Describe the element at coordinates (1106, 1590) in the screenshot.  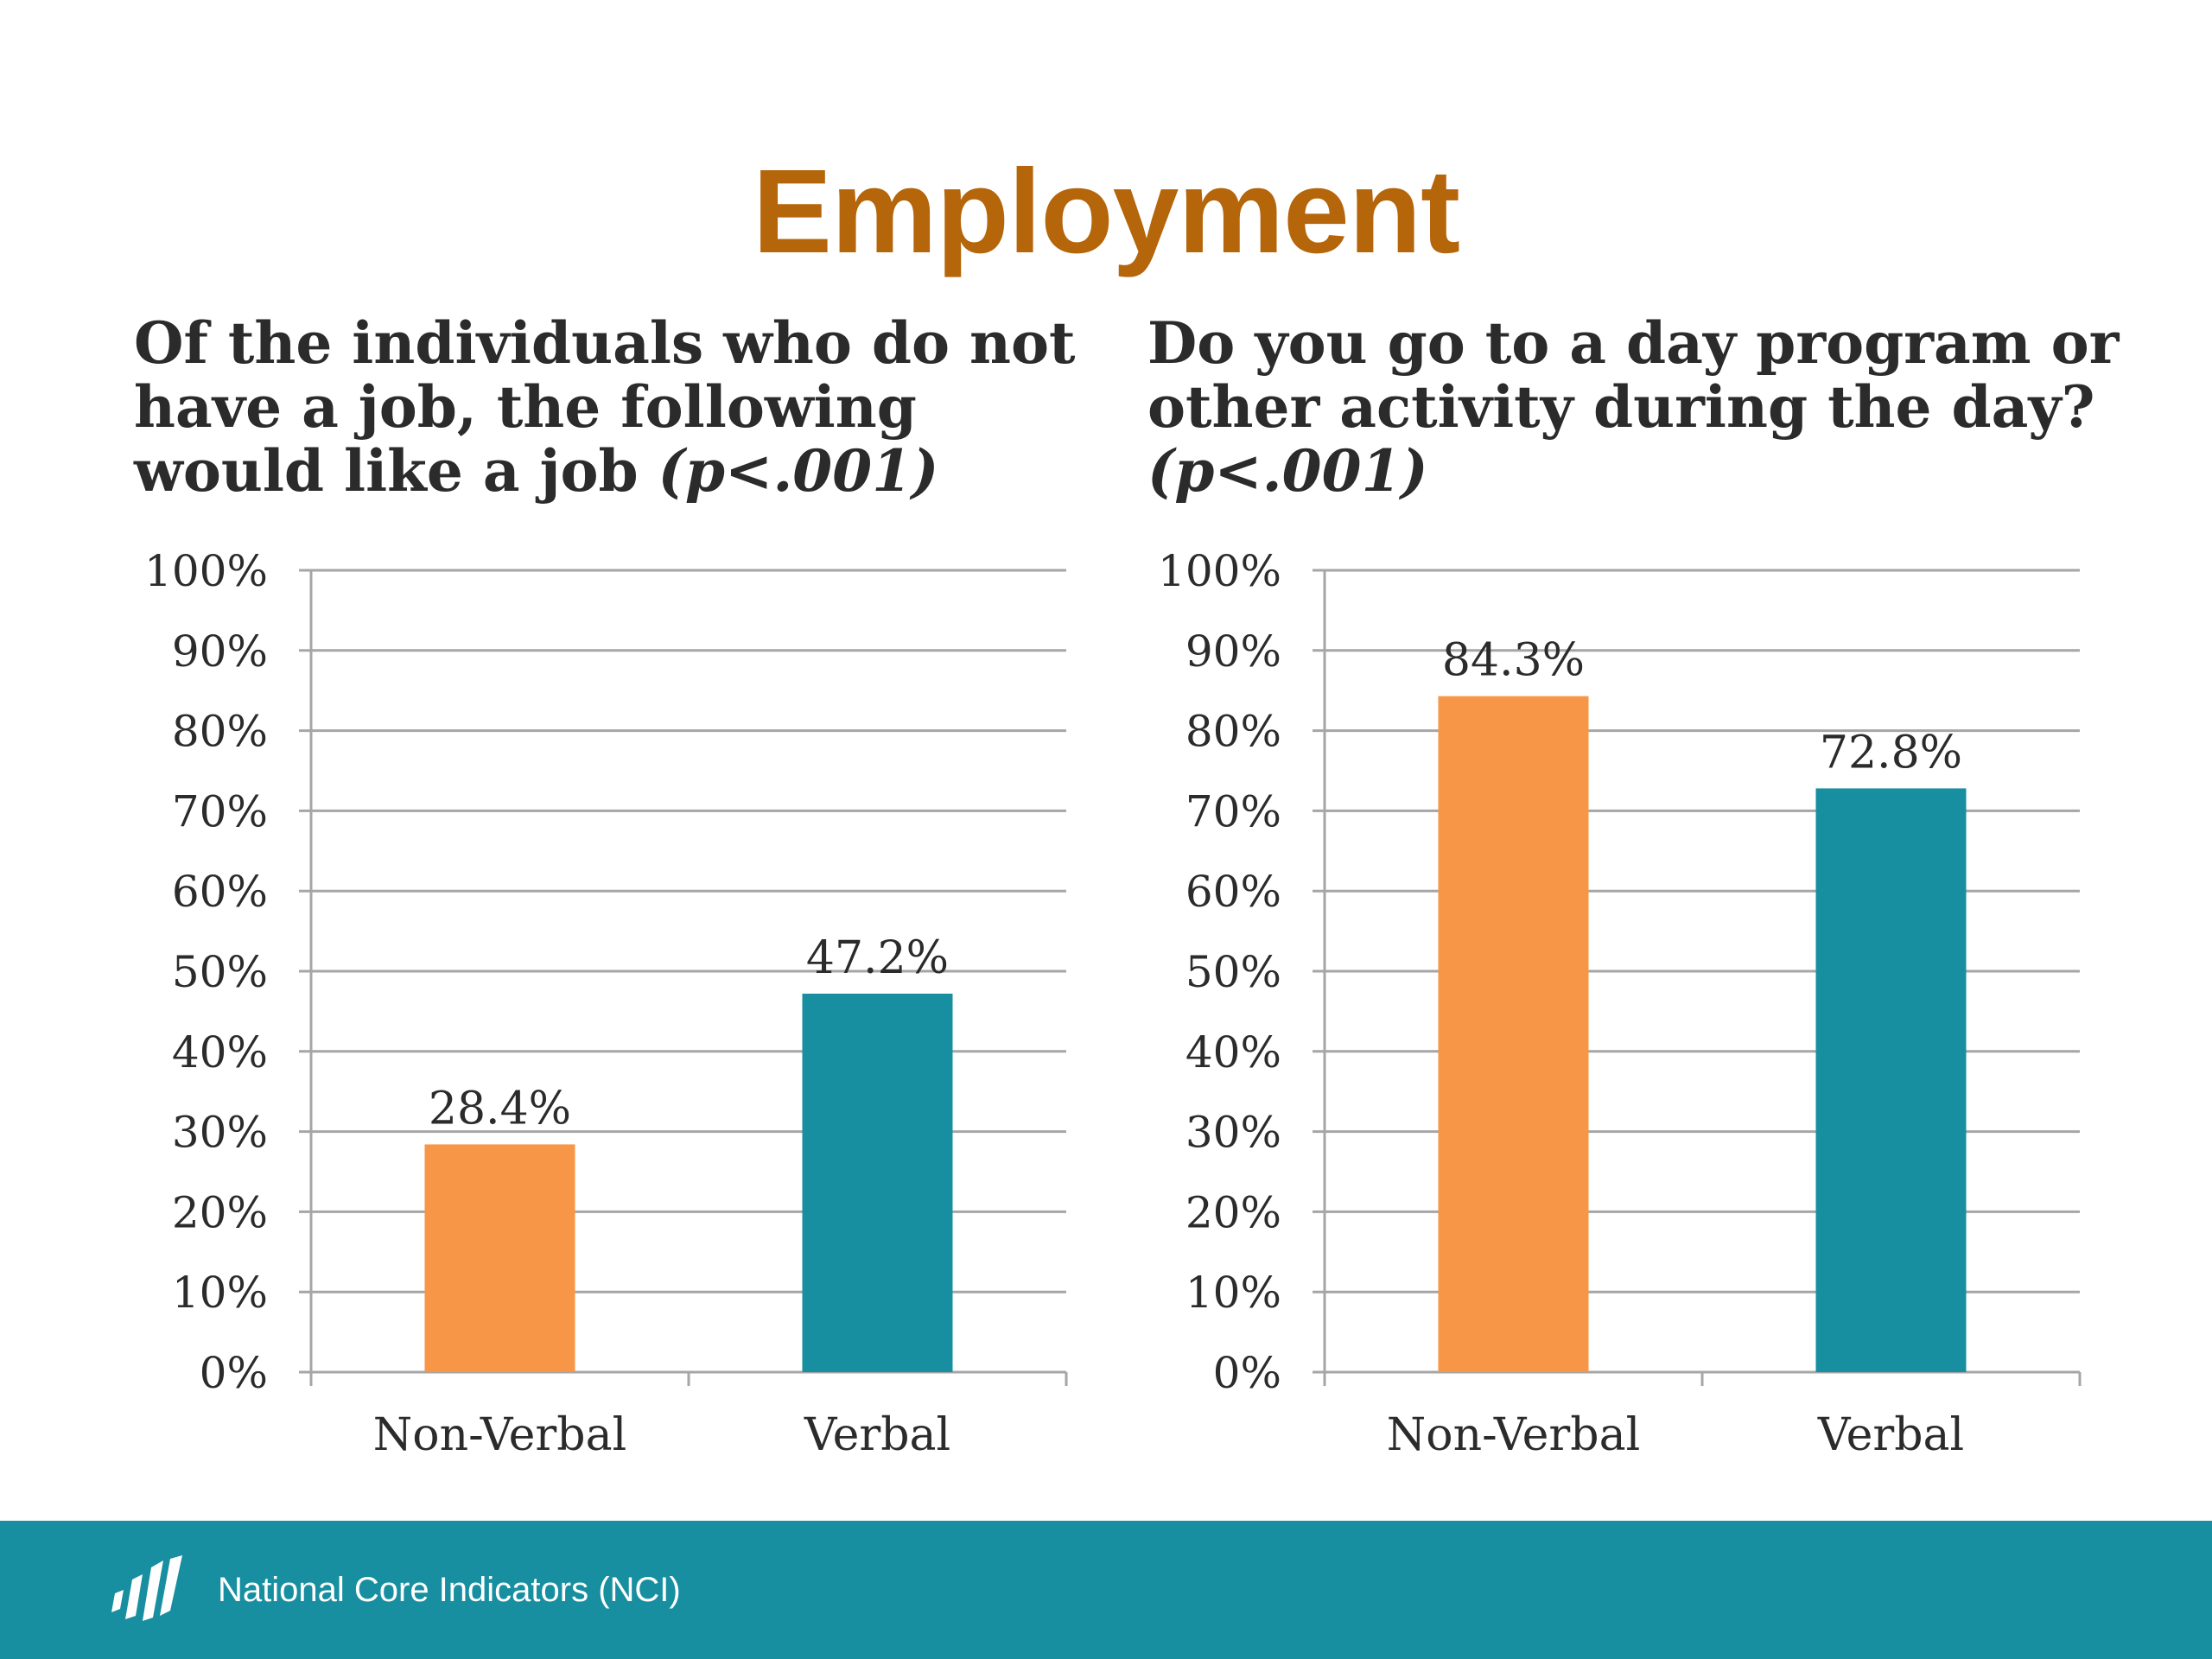
I see `footer-bar: National Core Indicators (NCI)` at that location.